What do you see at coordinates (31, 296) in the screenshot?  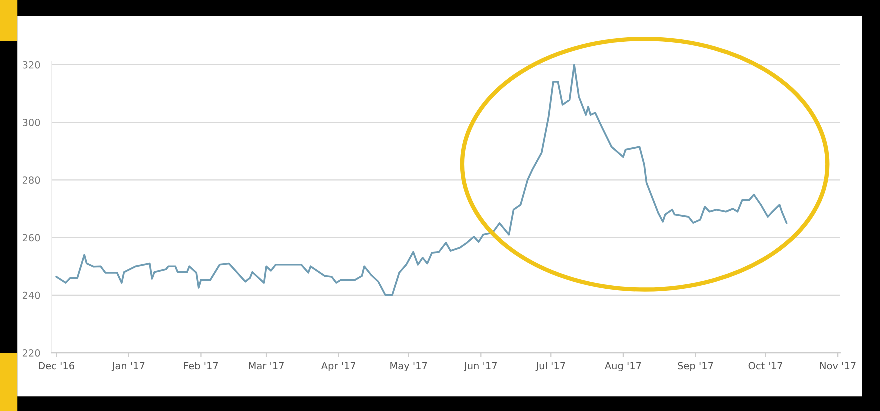 I see `y-tick-label: 240` at bounding box center [31, 296].